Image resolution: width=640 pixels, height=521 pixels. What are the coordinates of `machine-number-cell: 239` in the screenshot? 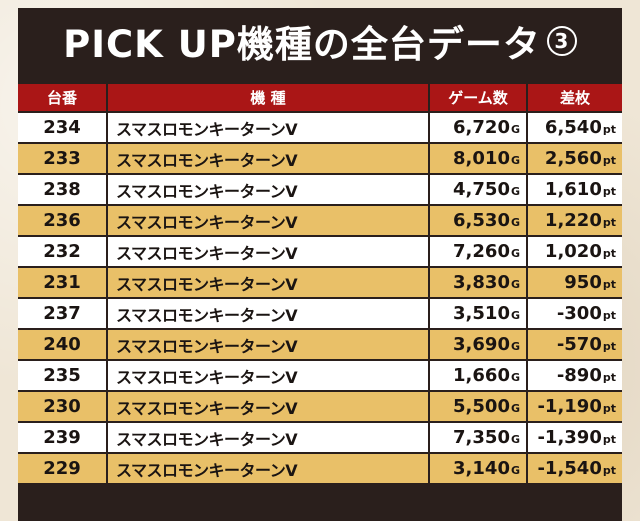 It's located at (62, 437).